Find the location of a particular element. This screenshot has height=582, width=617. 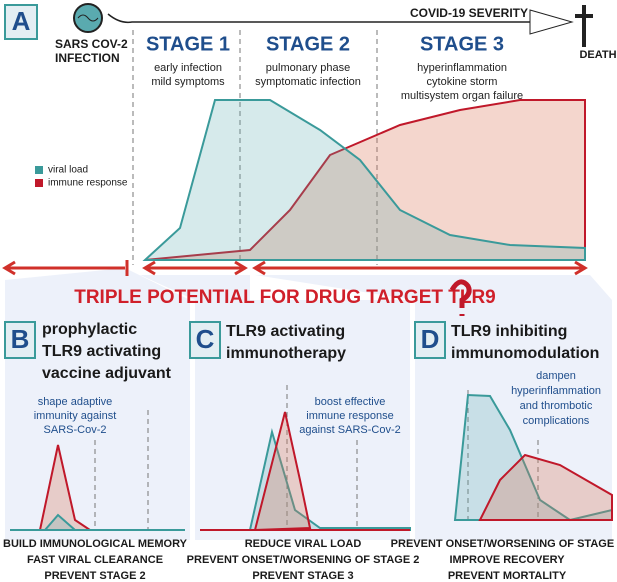

outcome: PREVENT STAGE 2 is located at coordinates (94, 576).